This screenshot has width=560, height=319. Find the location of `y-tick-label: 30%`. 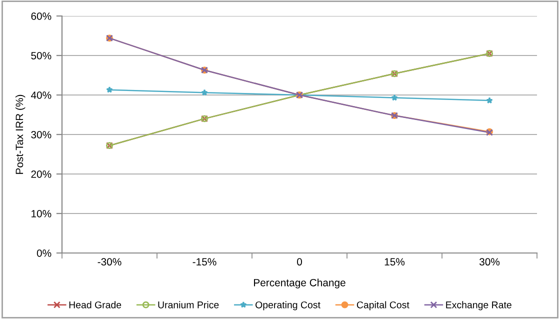

y-tick-label: 30% is located at coordinates (41, 134).